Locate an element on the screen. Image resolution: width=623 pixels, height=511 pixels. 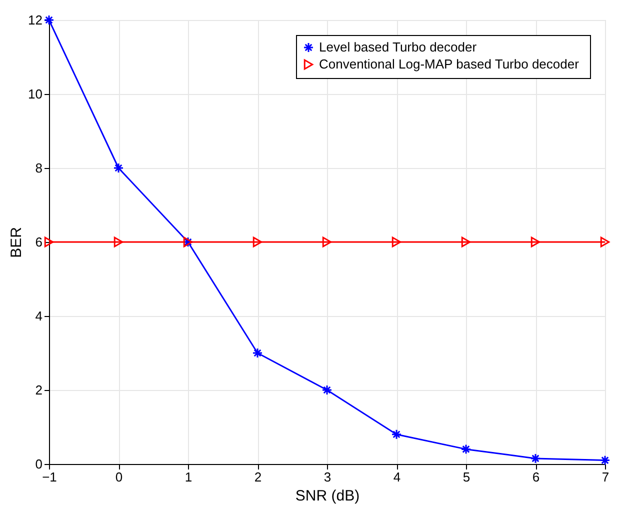
y-tick-label: 4 is located at coordinates (38, 316).